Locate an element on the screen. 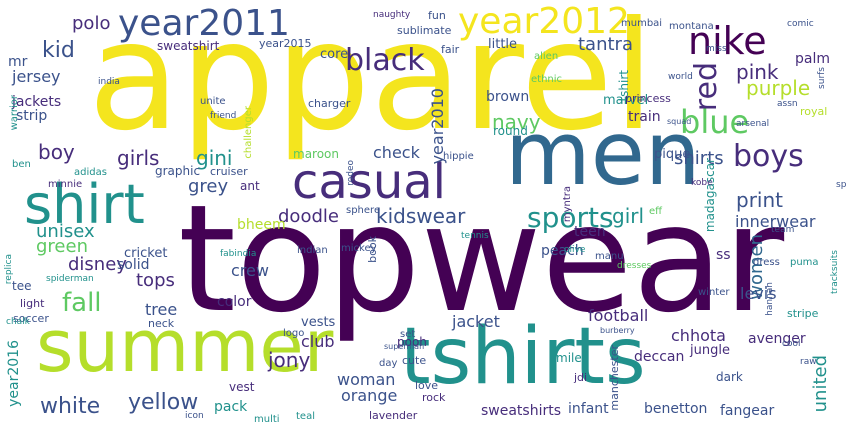  word-raw: raw is located at coordinates (808, 362).